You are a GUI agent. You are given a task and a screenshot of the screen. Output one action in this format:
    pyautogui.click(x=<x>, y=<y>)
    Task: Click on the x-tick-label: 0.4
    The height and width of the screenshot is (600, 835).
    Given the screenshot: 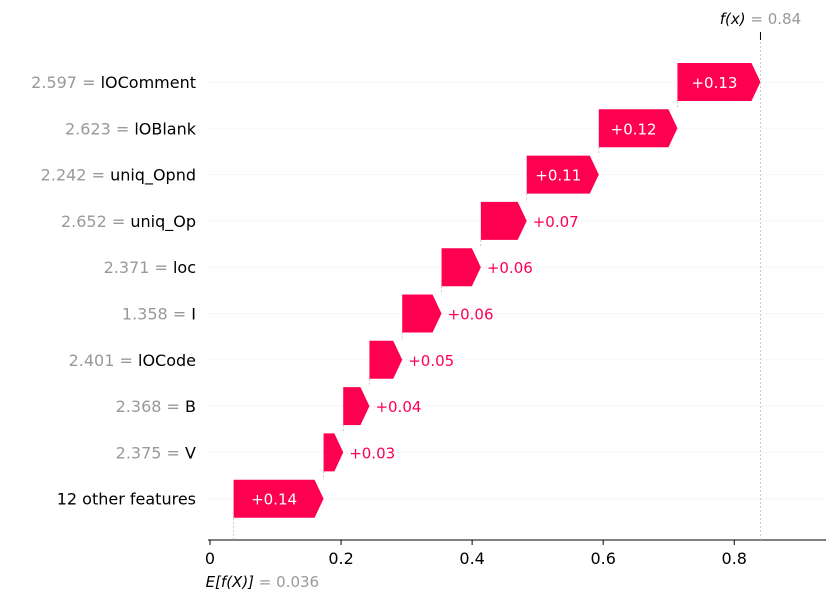 What is the action you would take?
    pyautogui.click(x=471, y=558)
    